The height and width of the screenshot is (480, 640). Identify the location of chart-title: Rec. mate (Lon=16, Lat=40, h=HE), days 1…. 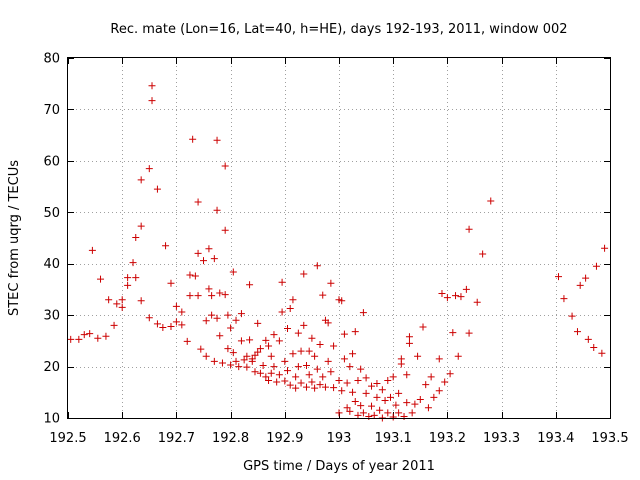
(338, 29).